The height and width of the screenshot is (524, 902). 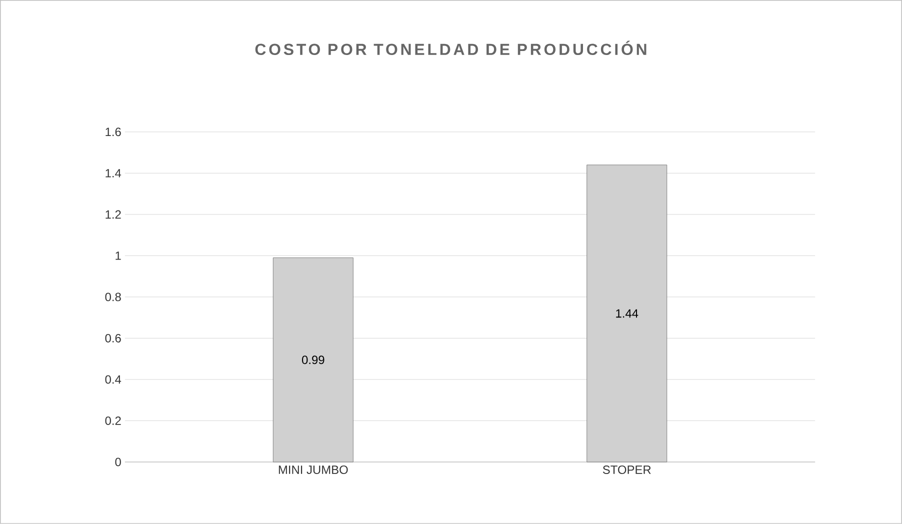 I want to click on data-label: 1.44, so click(x=627, y=313).